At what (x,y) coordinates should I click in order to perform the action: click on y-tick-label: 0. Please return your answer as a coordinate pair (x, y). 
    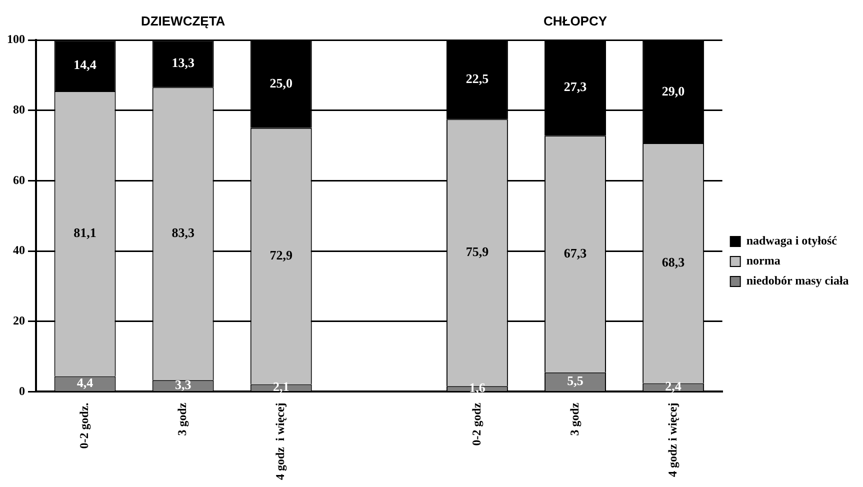
    Looking at the image, I should click on (22, 391).